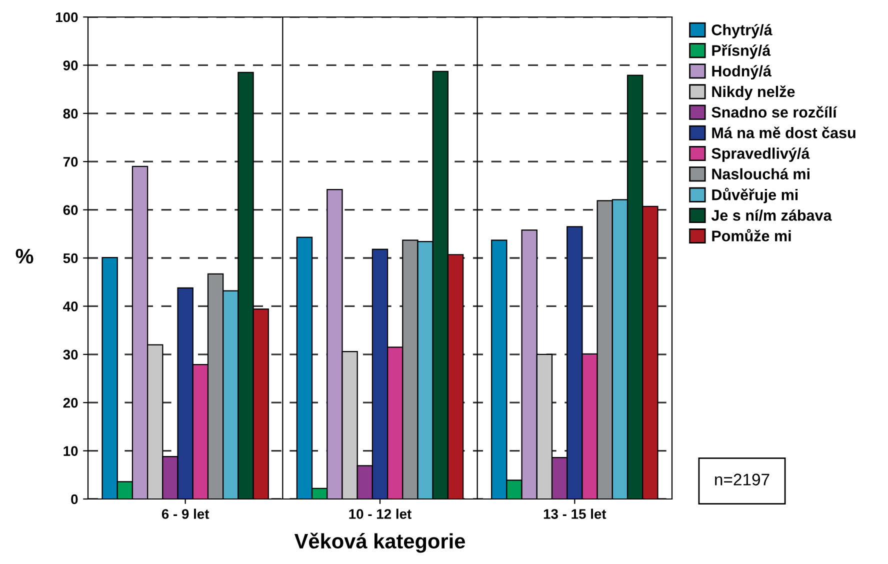 The height and width of the screenshot is (564, 888). What do you see at coordinates (74, 499) in the screenshot?
I see `y-tick-label: 0` at bounding box center [74, 499].